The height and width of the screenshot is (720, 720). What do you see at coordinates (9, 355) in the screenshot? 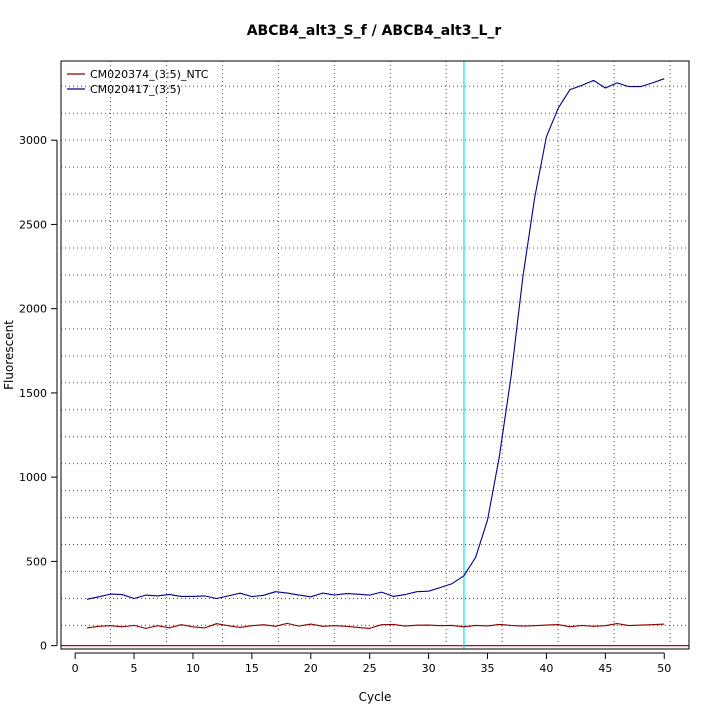
I see `y-axis-title: Fluorescent` at bounding box center [9, 355].